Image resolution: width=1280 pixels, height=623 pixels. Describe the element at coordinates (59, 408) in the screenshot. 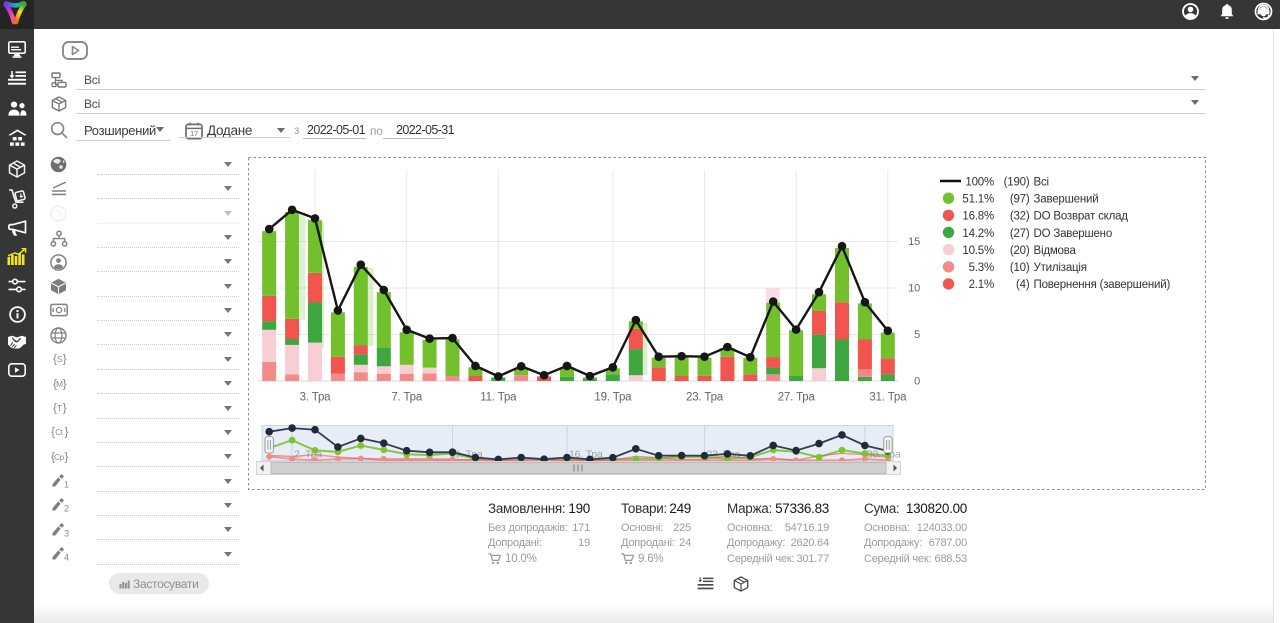

I see `svg-text: T` at that location.